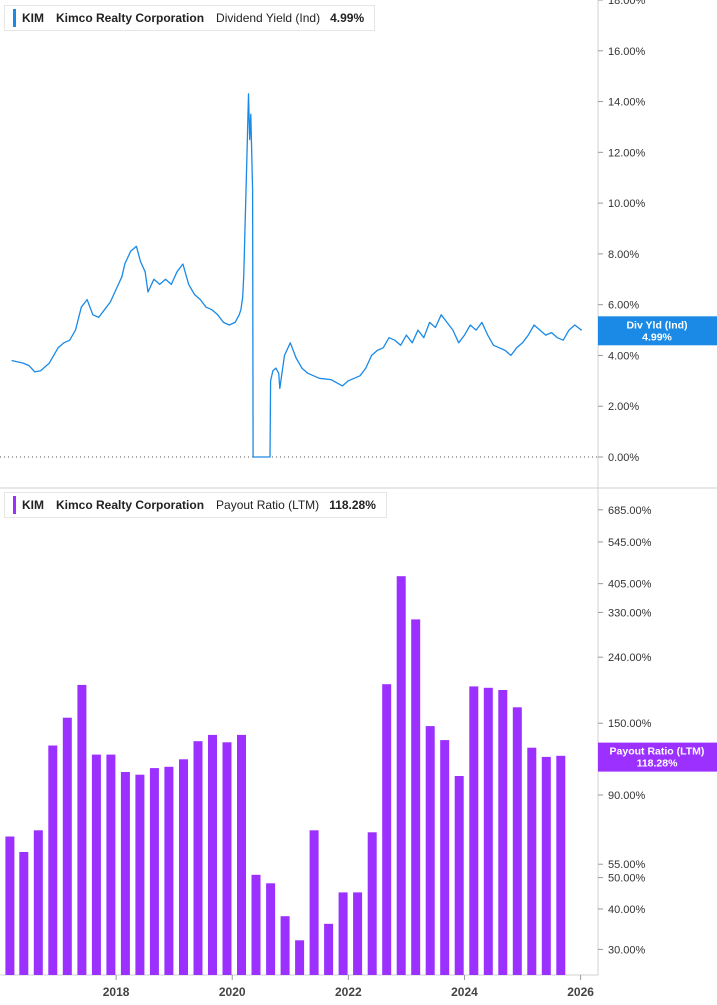 This screenshot has height=1005, width=717. Describe the element at coordinates (623, 458) in the screenshot. I see `yield-y-tick-label: 0.00%` at that location.